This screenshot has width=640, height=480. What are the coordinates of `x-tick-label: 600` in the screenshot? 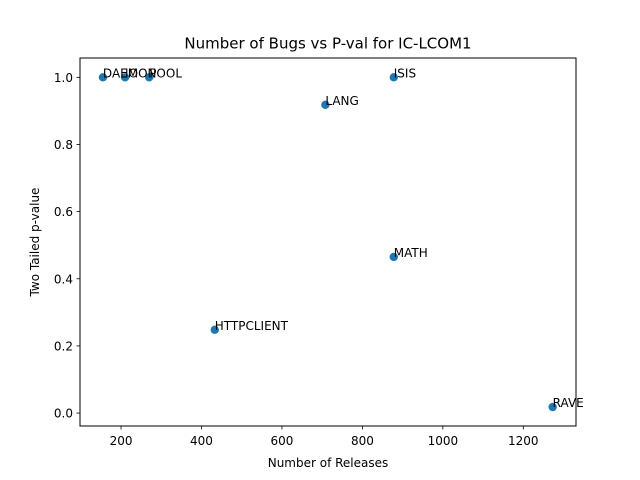 It's located at (281, 441).